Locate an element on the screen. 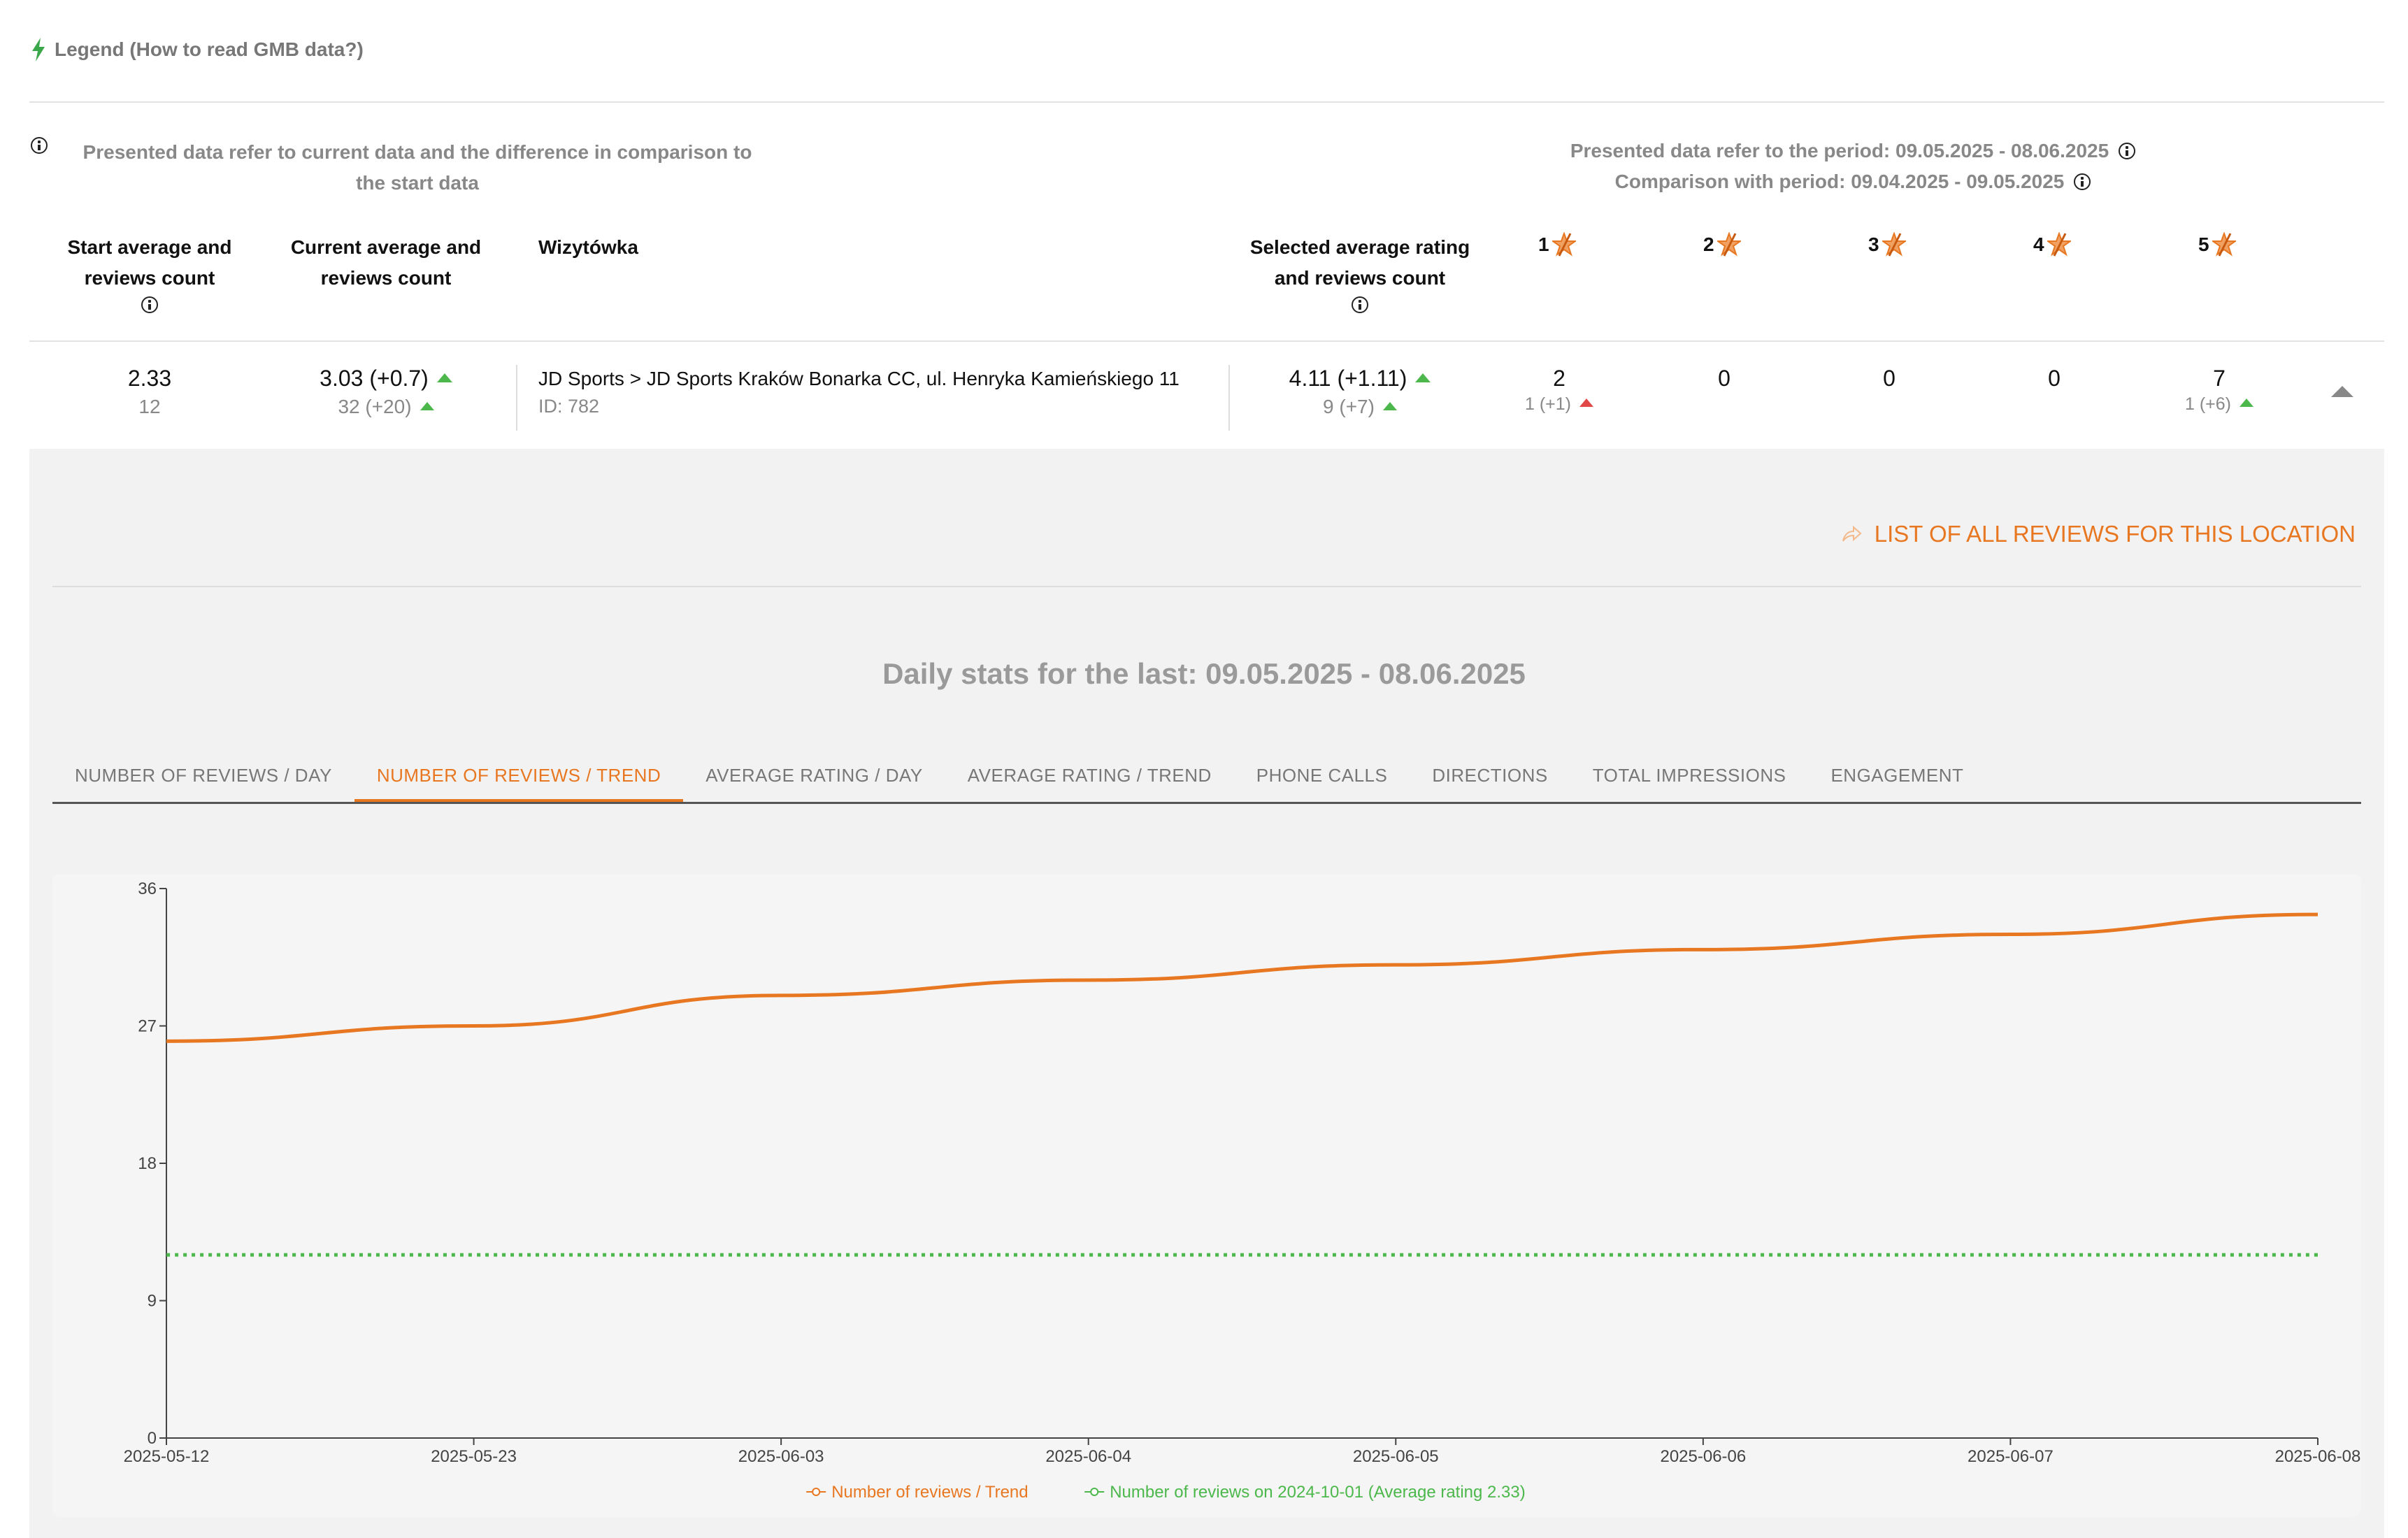 The height and width of the screenshot is (1538, 2408). header-star-4: 4 is located at coordinates (2052, 244).